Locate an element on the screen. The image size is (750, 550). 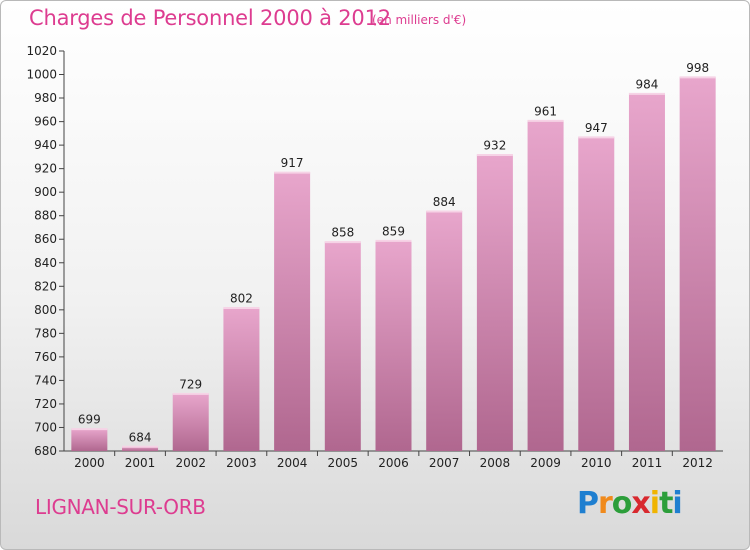
data-label-2000: 699 is located at coordinates (89, 420).